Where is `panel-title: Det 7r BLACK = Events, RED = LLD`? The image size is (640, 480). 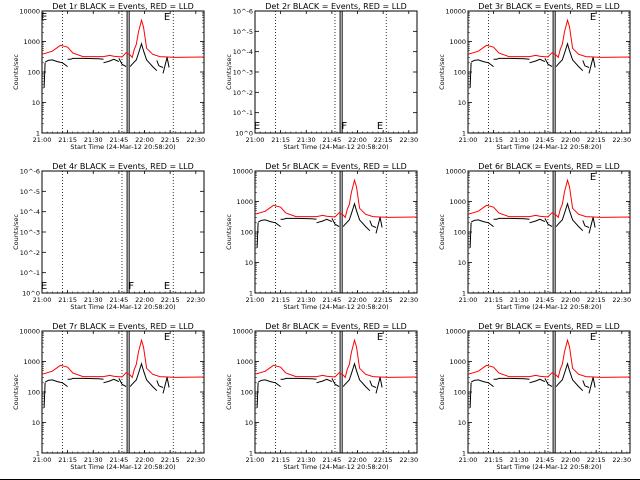
panel-title: Det 7r BLACK = Events, RED = LLD is located at coordinates (123, 326).